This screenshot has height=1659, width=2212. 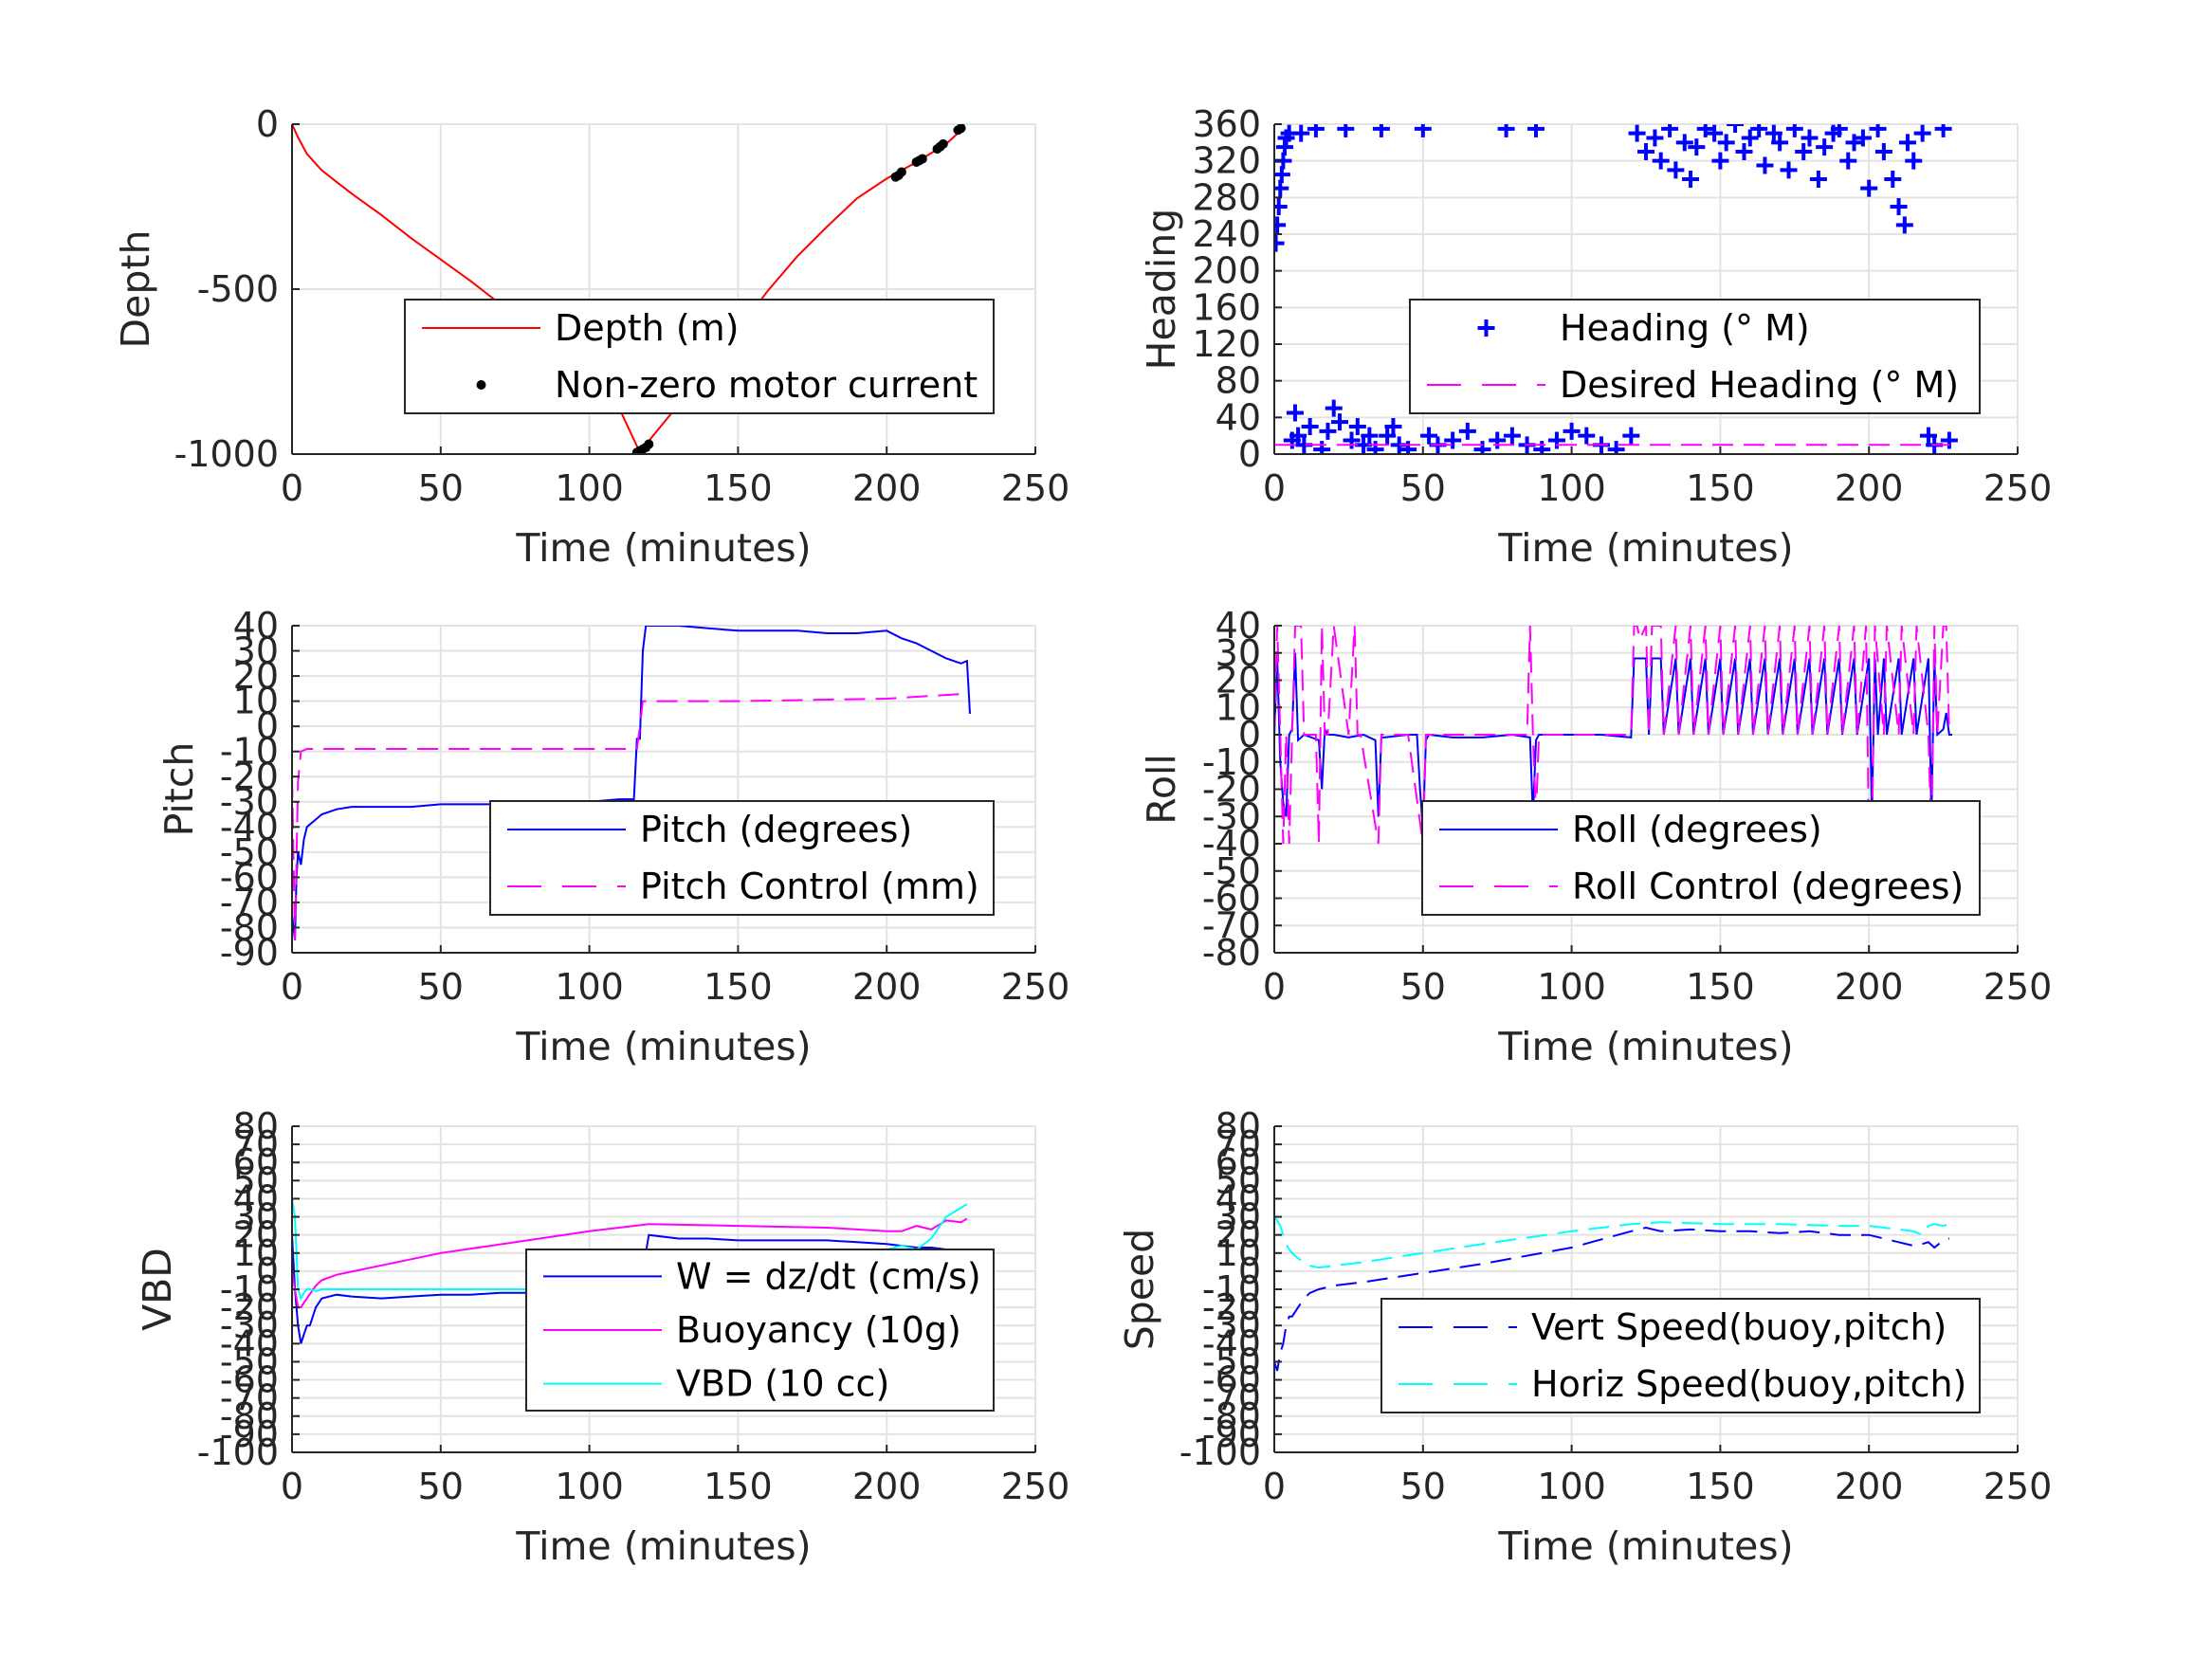 I want to click on y-axis-label: Depth, so click(x=135, y=289).